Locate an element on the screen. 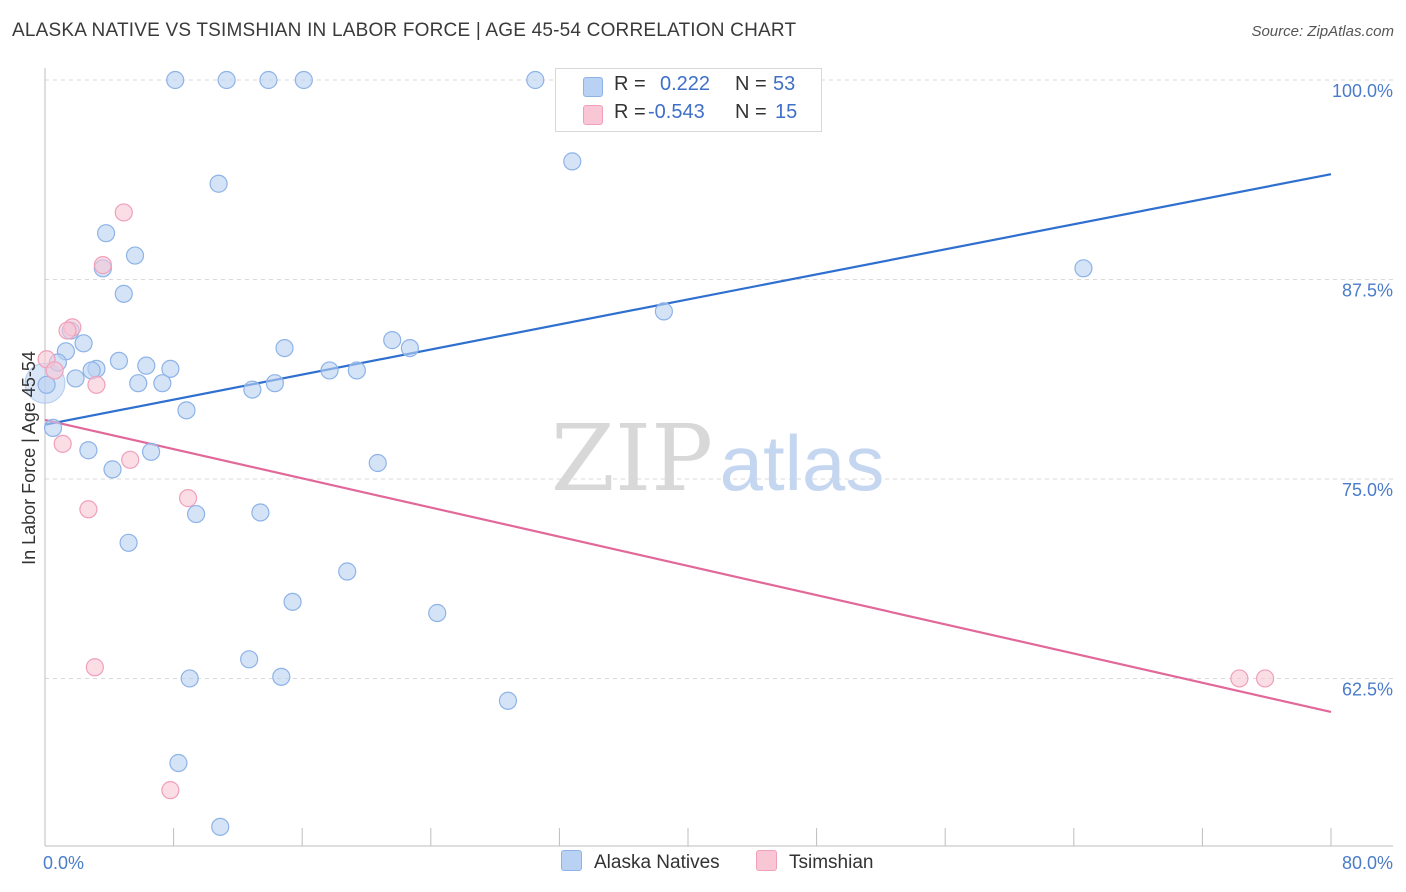 This screenshot has height=892, width=1406. bottom-legend-alaska: Alaska Natives is located at coordinates (640, 862).